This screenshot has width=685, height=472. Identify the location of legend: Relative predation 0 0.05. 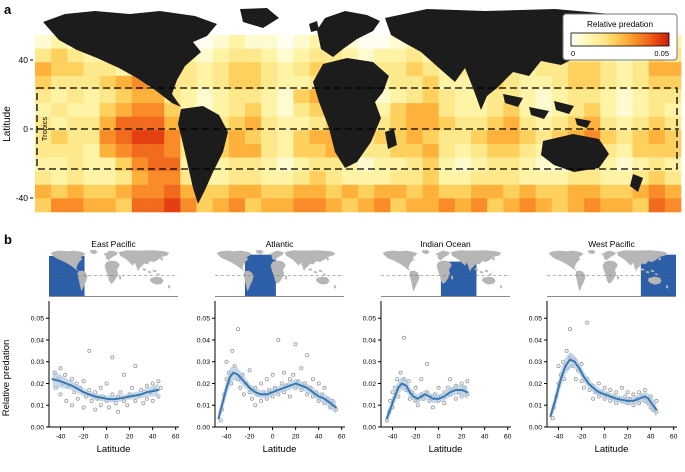
(620, 37).